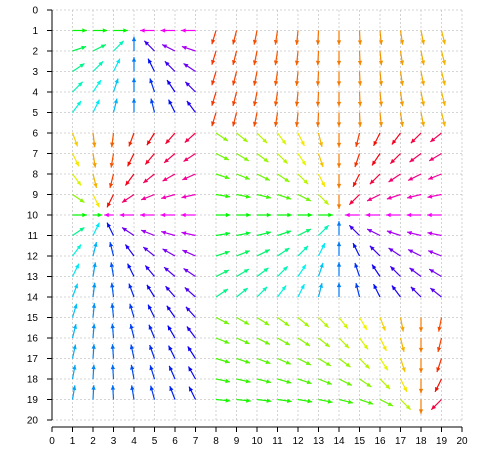  I want to click on x-tick-label-2: 2, so click(93, 441).